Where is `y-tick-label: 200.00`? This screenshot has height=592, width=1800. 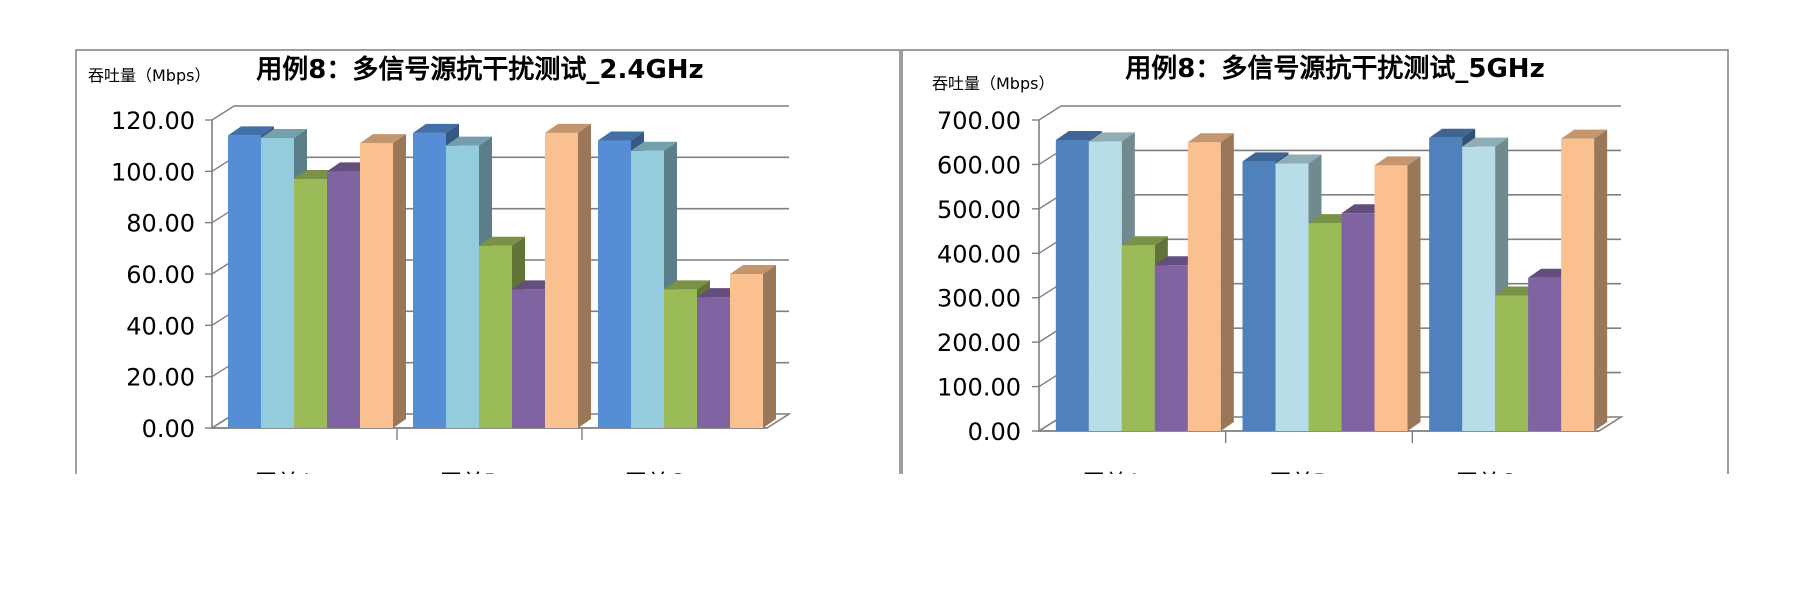 y-tick-label: 200.00 is located at coordinates (979, 343).